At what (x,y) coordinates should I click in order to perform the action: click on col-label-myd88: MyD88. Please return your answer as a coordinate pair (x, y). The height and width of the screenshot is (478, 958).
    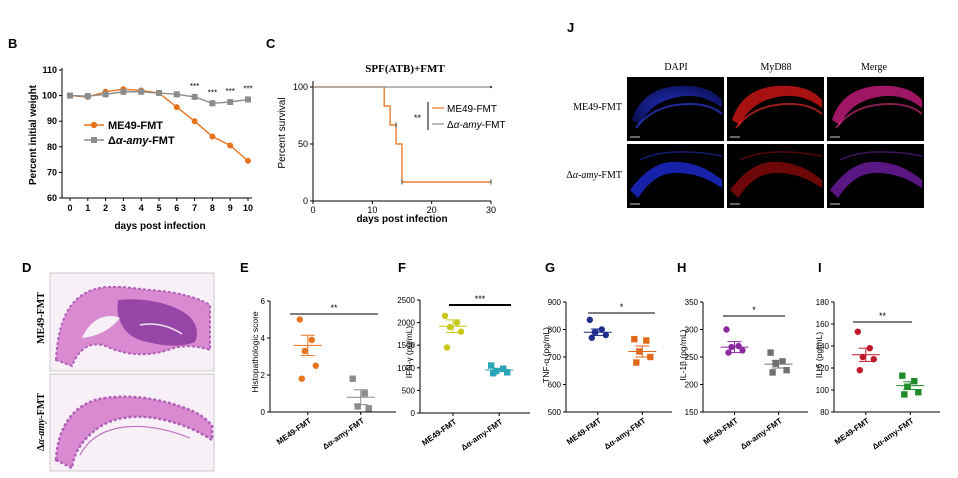
    Looking at the image, I should click on (775, 67).